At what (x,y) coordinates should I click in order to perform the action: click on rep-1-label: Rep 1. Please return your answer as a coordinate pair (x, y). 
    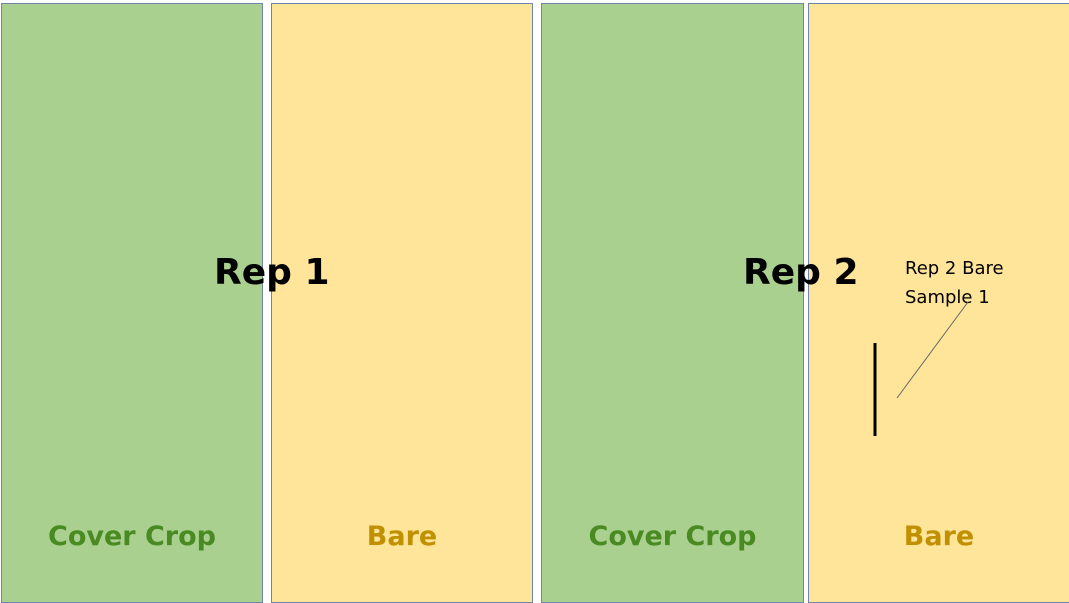
    Looking at the image, I should click on (272, 272).